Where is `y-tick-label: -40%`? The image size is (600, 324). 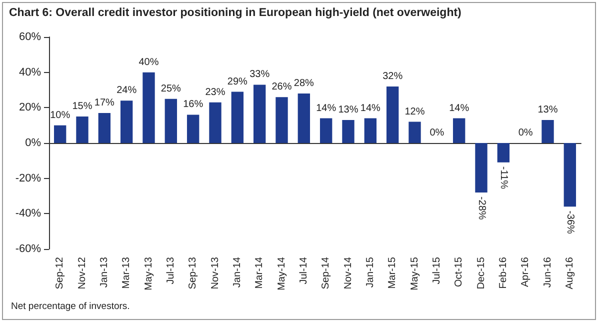 y-tick-label: -40% is located at coordinates (28, 214).